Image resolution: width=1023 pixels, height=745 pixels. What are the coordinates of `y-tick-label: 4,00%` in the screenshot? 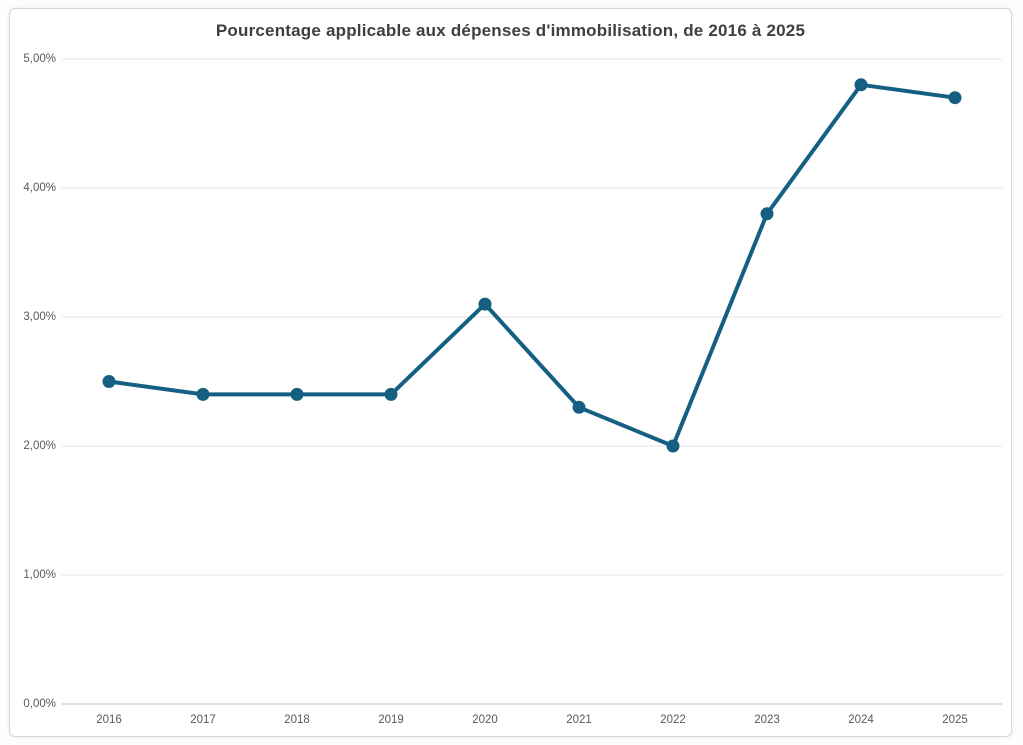 It's located at (39, 188).